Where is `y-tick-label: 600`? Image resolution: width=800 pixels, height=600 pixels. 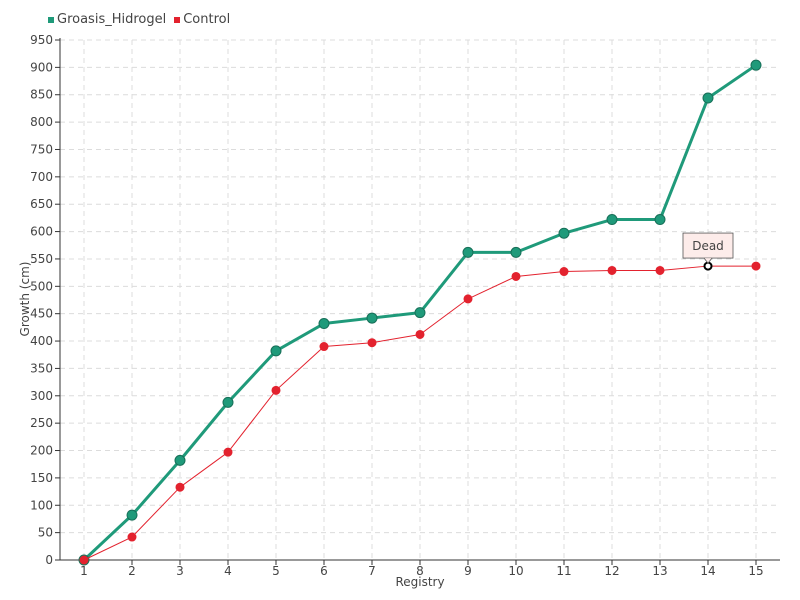 y-tick-label: 600 is located at coordinates (41, 232).